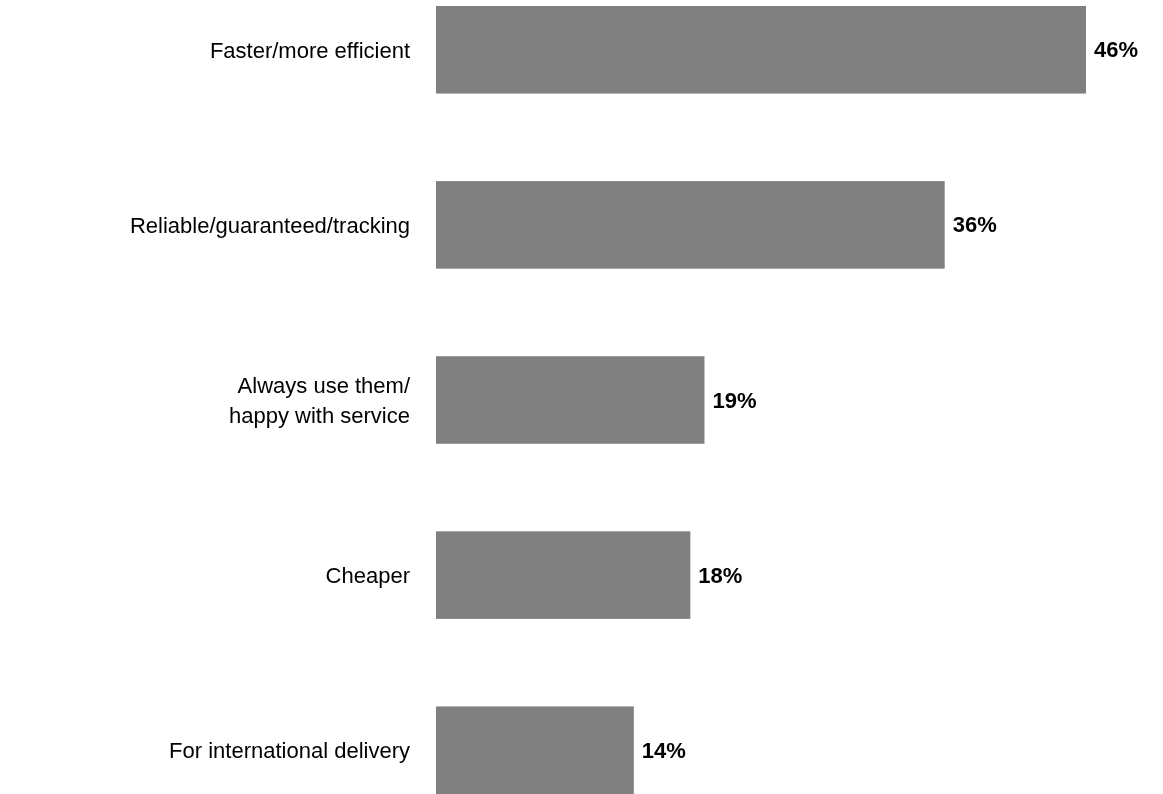  Describe the element at coordinates (720, 575) in the screenshot. I see `data-label: 18%` at that location.